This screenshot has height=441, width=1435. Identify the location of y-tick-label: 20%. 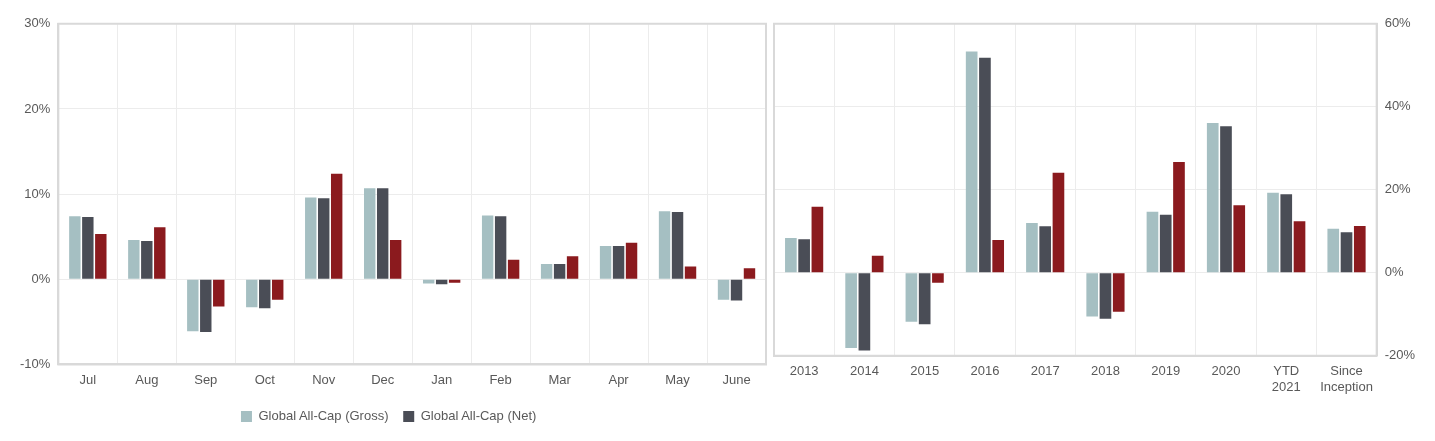
(37, 108).